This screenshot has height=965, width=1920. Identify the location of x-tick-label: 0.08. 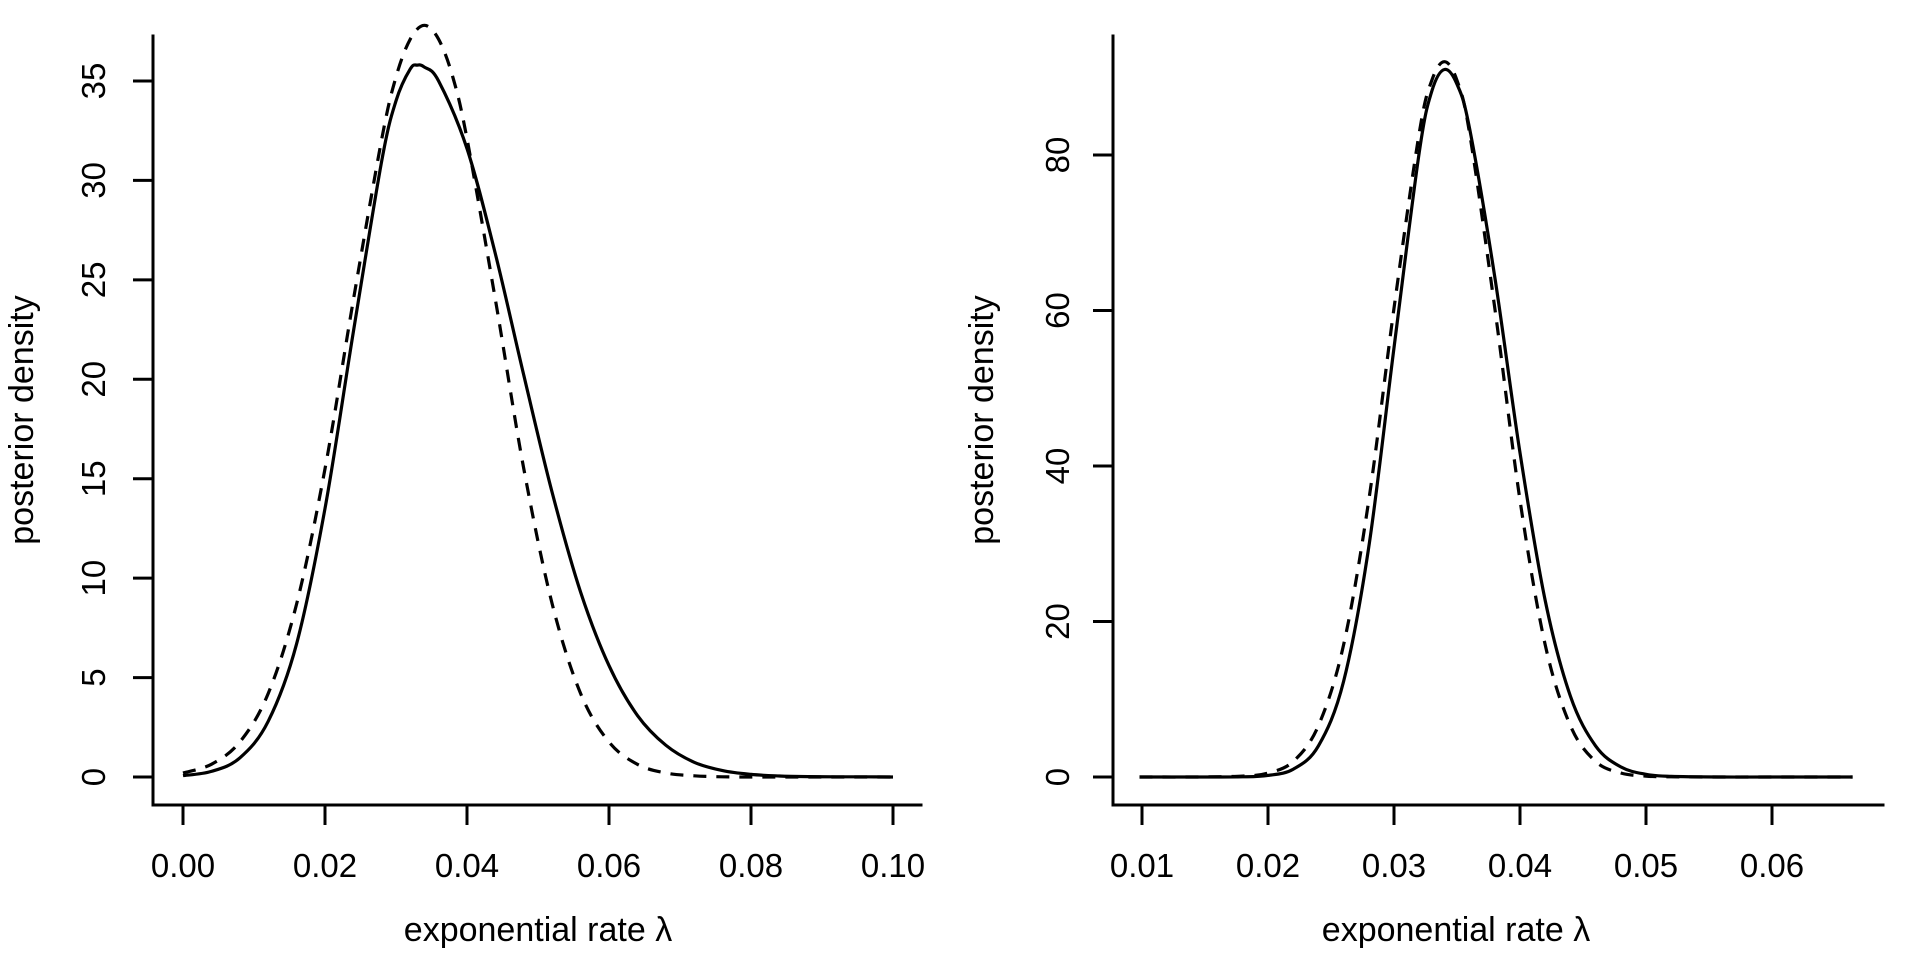
(751, 865).